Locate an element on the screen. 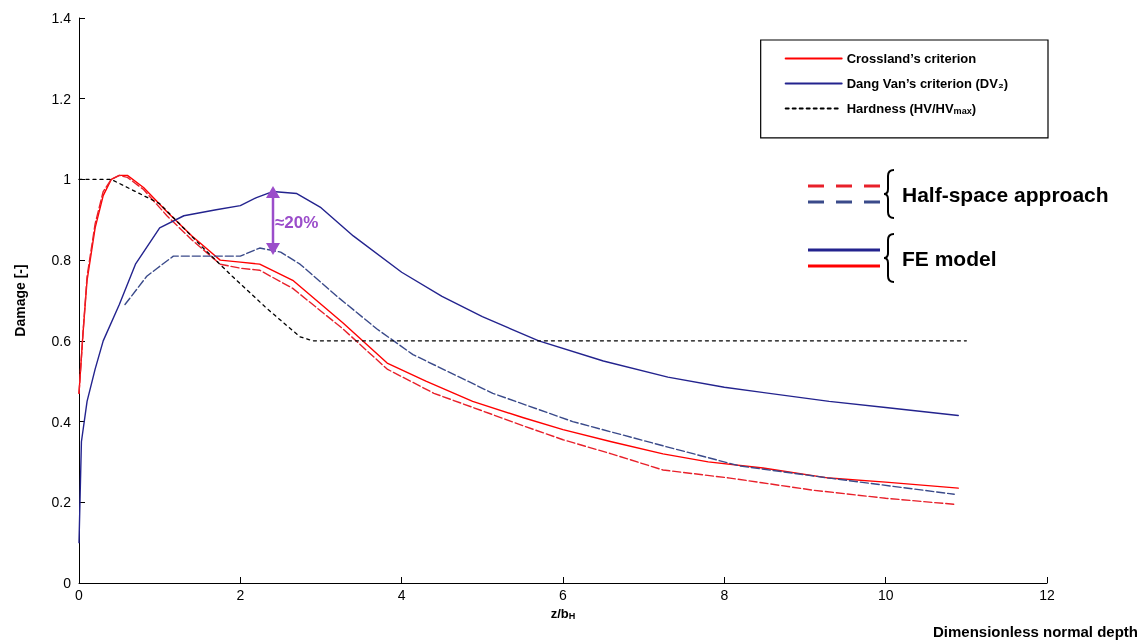 The image size is (1144, 643). x-tick-label: 6 is located at coordinates (563, 595).